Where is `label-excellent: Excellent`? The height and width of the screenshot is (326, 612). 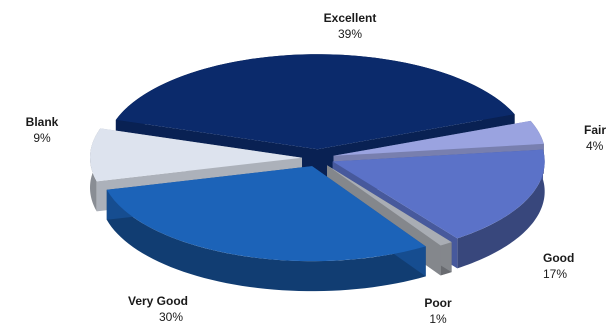
label-excellent: Excellent is located at coordinates (350, 18).